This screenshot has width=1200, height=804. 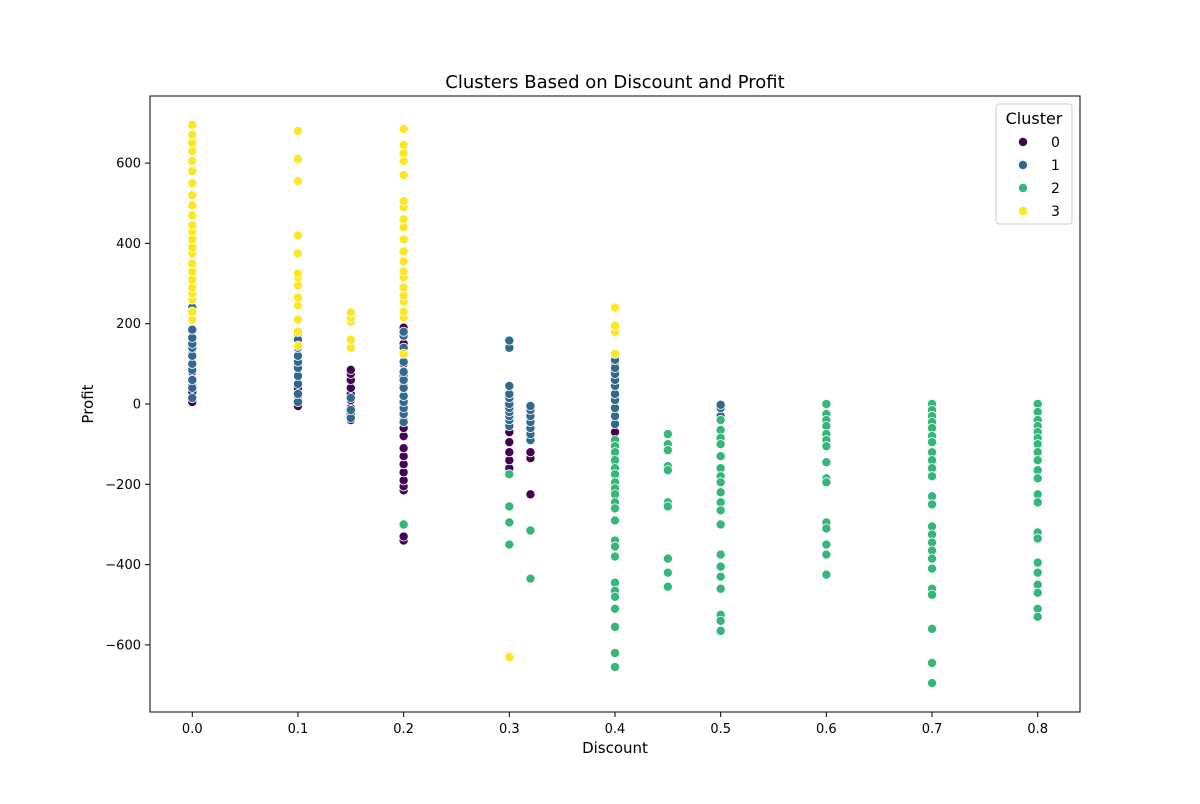 What do you see at coordinates (826, 729) in the screenshot?
I see `x-tick-label: 0.6` at bounding box center [826, 729].